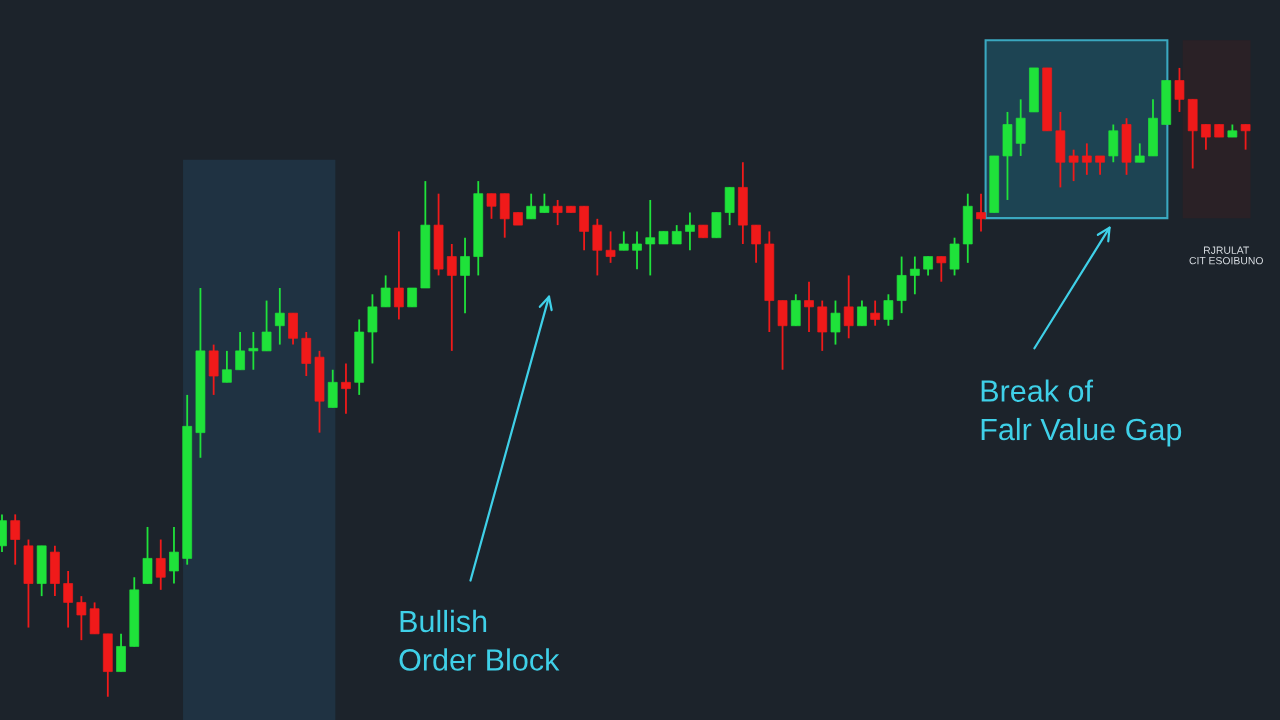 The width and height of the screenshot is (1280, 720). I want to click on annotation: RJRULAT CIT ESOIBUNO, so click(1226, 255).